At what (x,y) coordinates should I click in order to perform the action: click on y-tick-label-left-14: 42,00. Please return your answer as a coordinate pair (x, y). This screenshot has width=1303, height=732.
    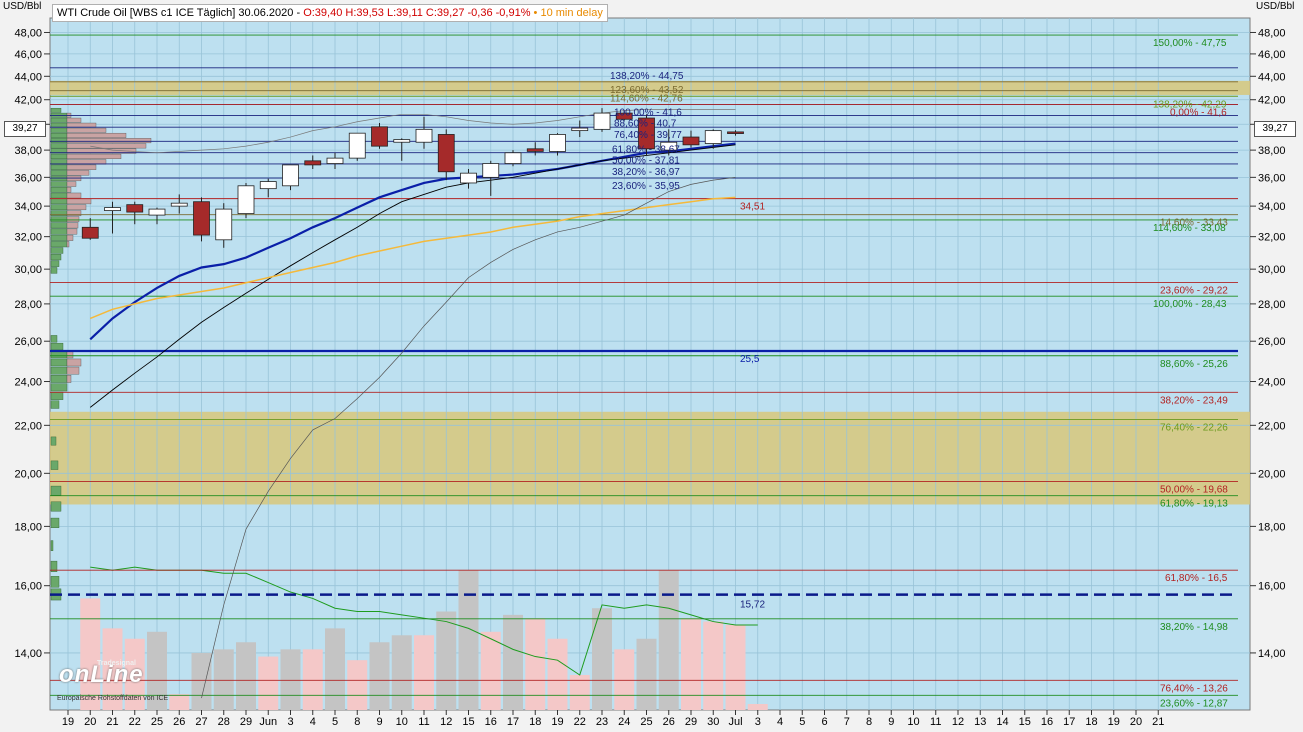
    Looking at the image, I should click on (28, 101).